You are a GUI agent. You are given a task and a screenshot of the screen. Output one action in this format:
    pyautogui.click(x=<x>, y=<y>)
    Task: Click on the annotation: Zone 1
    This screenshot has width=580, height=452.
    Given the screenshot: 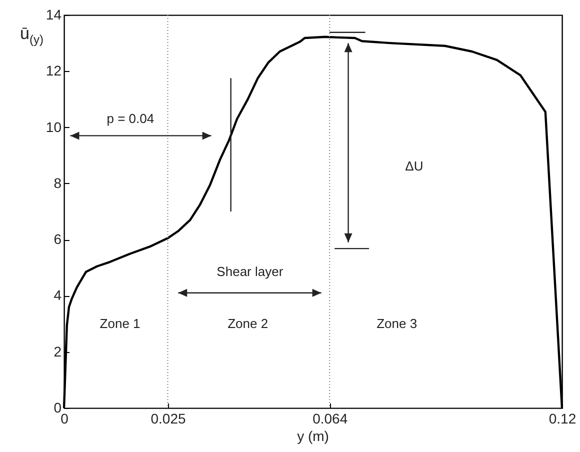 What is the action you would take?
    pyautogui.click(x=120, y=323)
    